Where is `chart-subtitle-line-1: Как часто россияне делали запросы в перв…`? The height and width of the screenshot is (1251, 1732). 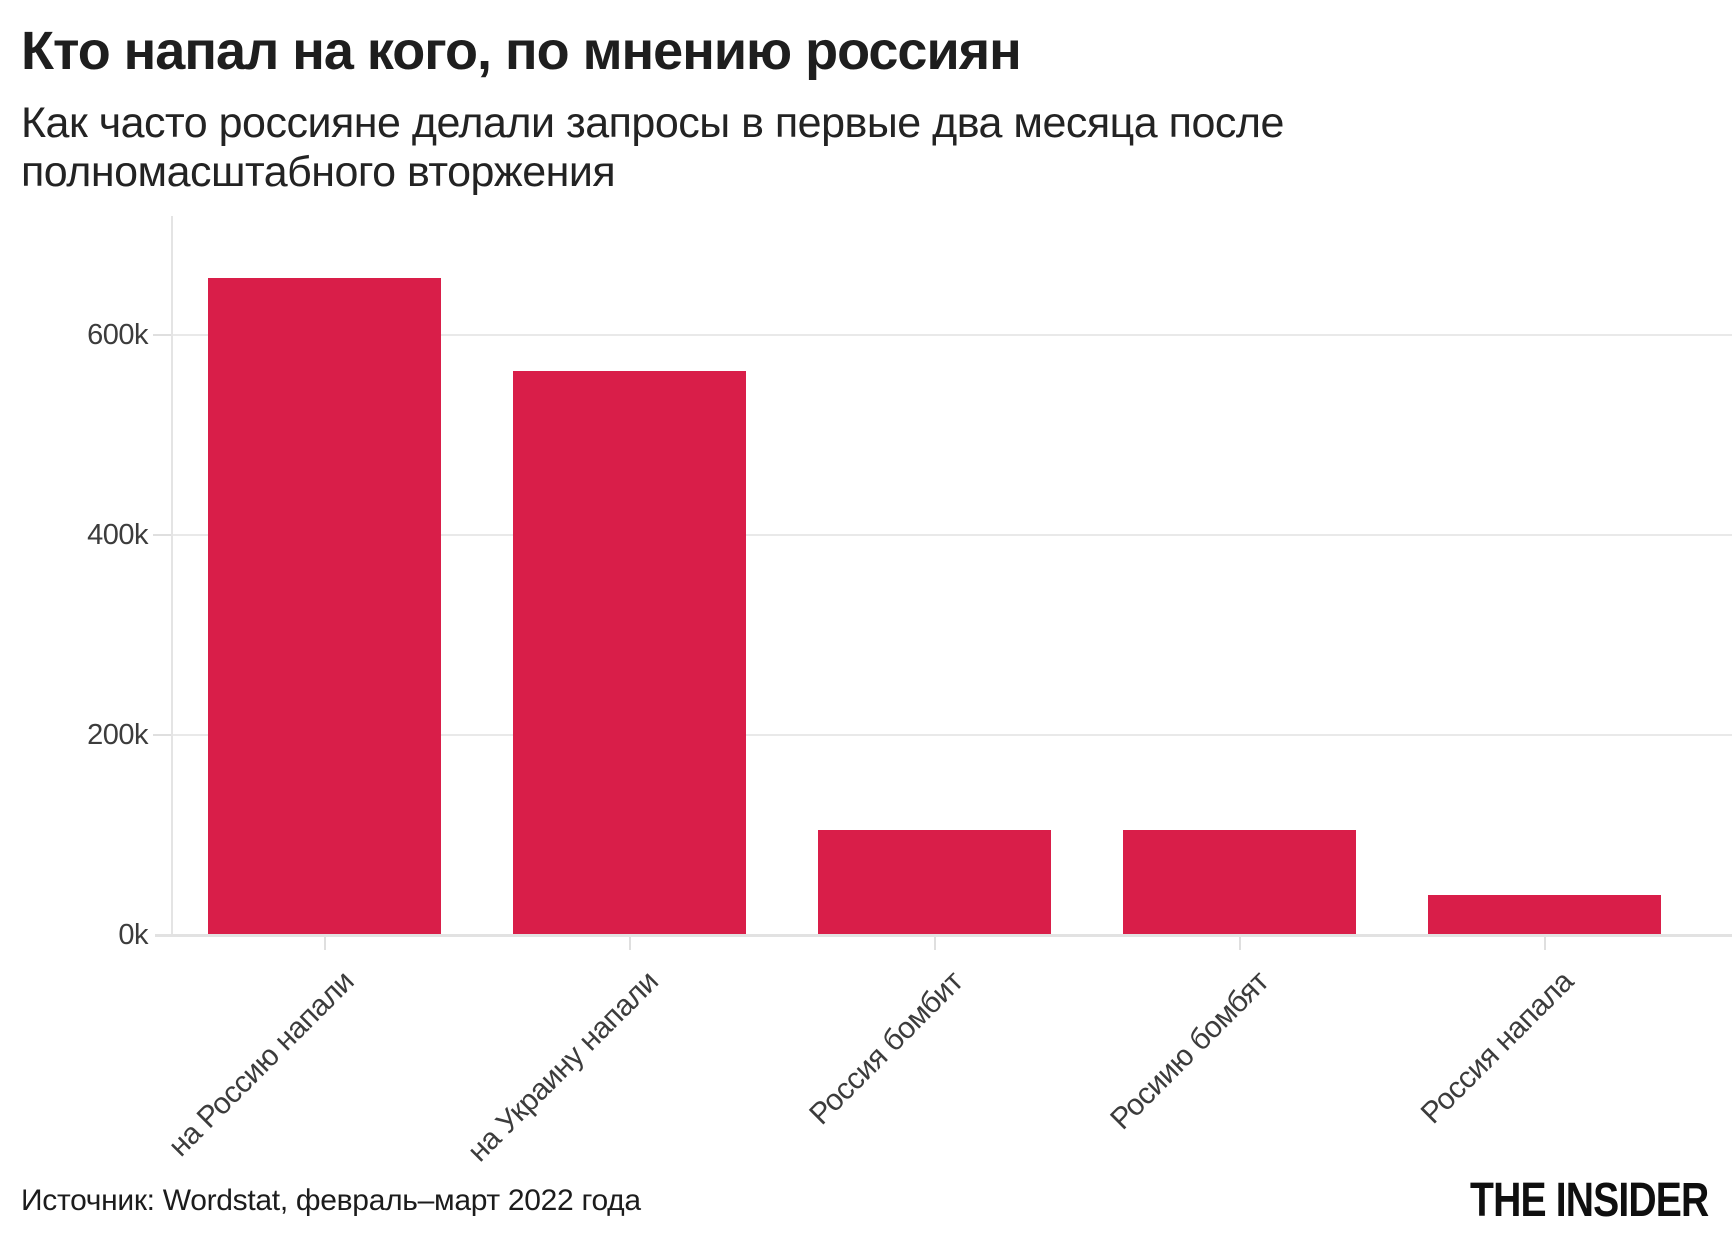 chart-subtitle-line-1: Как часто россияне делали запросы в перв… is located at coordinates (652, 123).